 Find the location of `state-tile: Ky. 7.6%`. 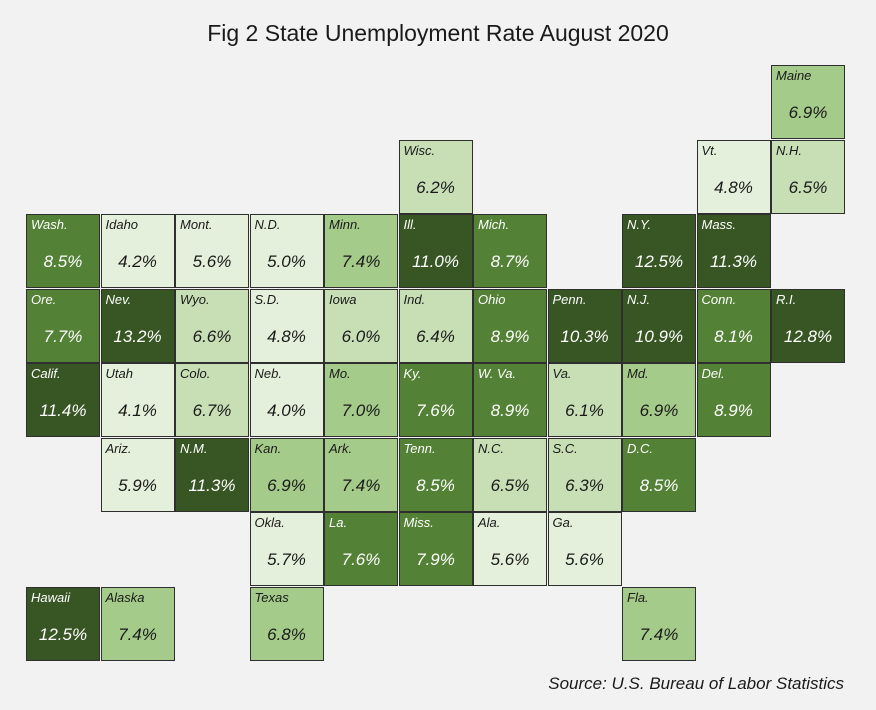

state-tile: Ky. 7.6% is located at coordinates (435, 400).